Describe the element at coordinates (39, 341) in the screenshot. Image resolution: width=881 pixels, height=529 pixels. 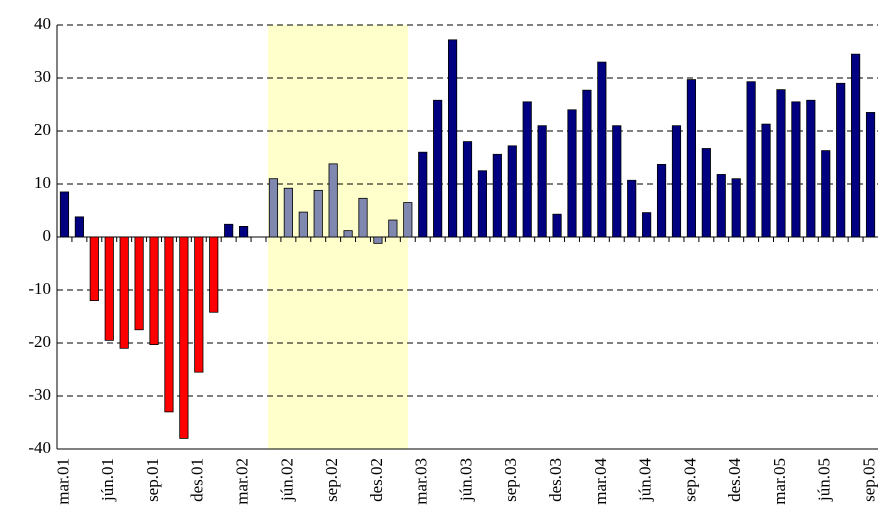
I see `y-tick-label: -20` at that location.